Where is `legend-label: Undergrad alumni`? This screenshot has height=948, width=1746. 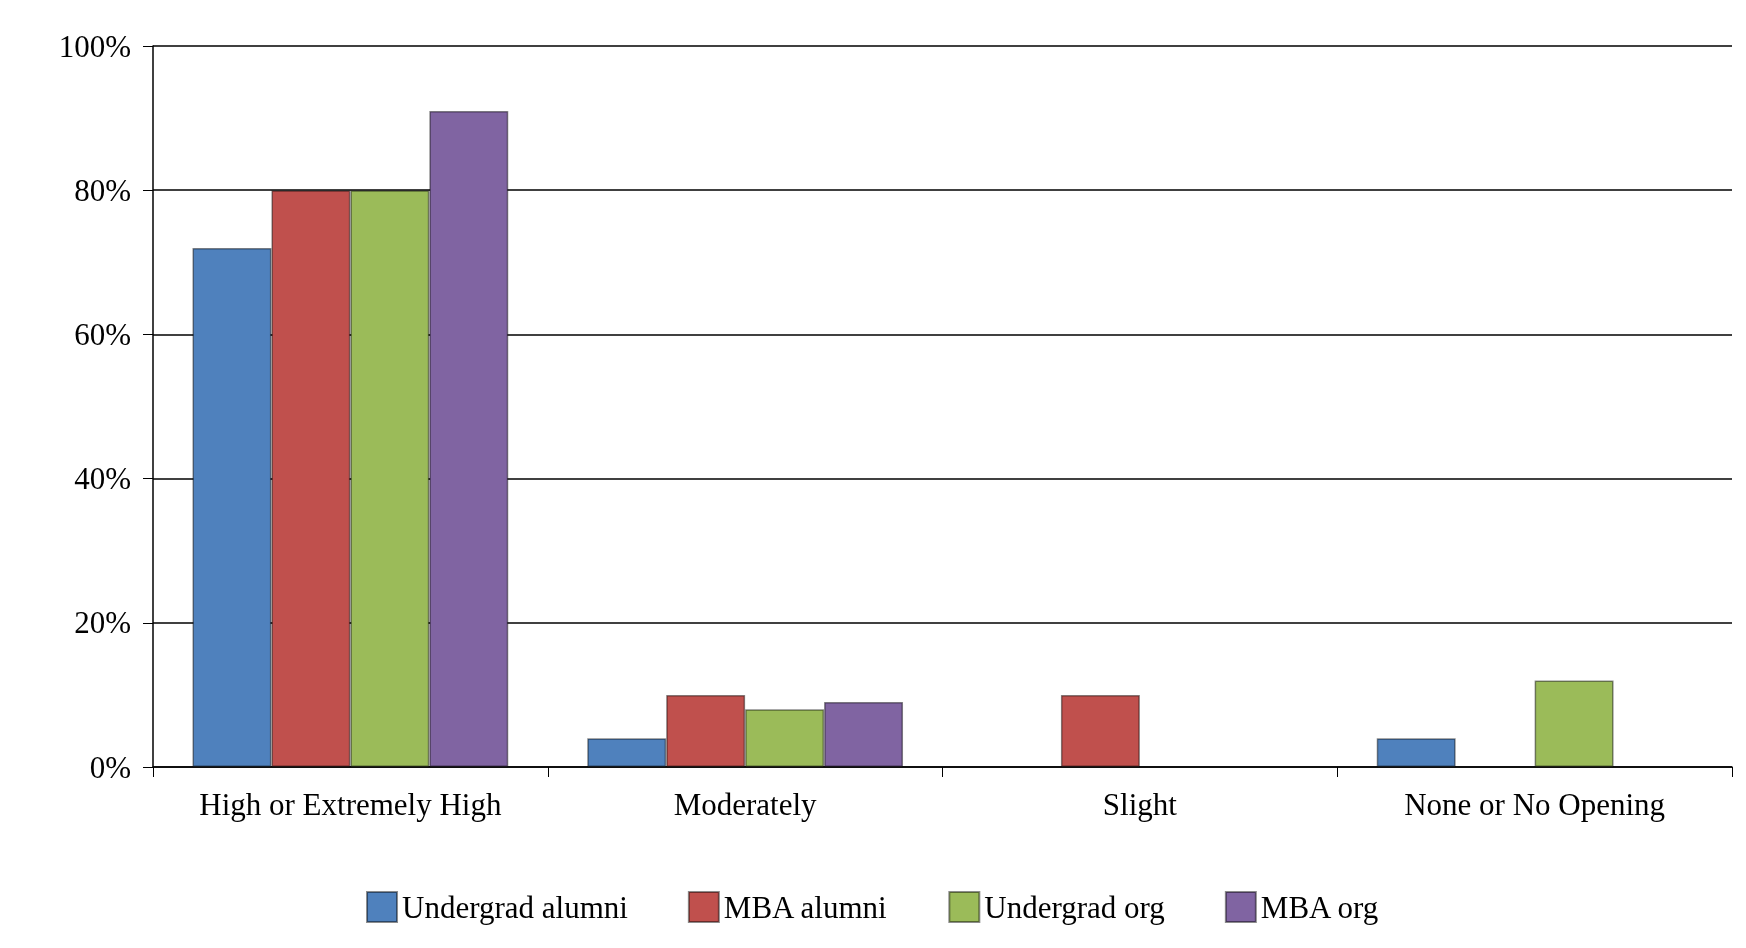 legend-label: Undergrad alumni is located at coordinates (515, 907).